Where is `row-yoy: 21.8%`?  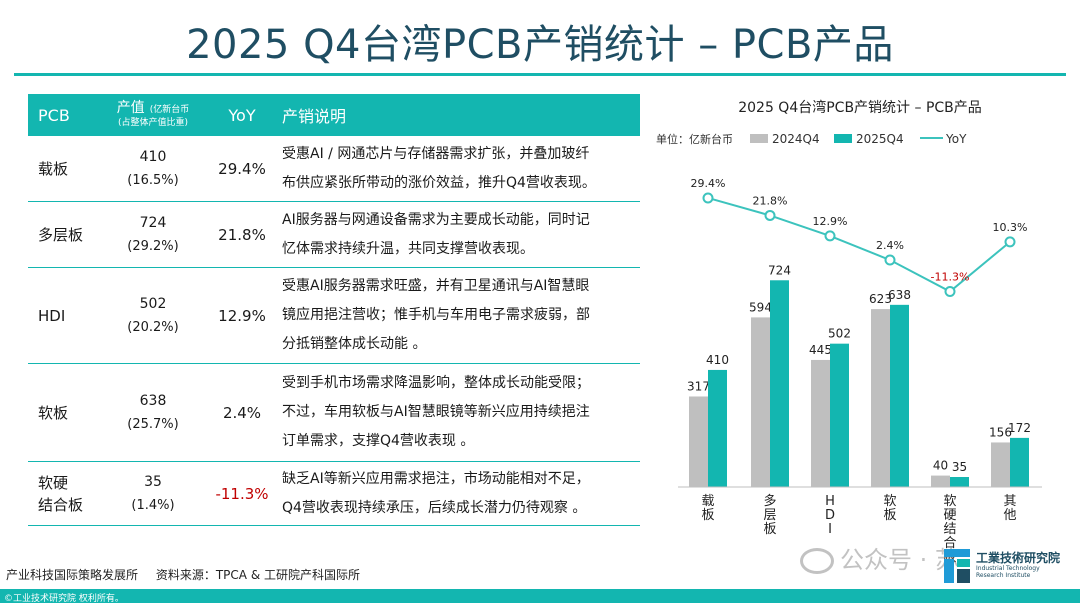
row-yoy: 21.8% is located at coordinates (242, 234).